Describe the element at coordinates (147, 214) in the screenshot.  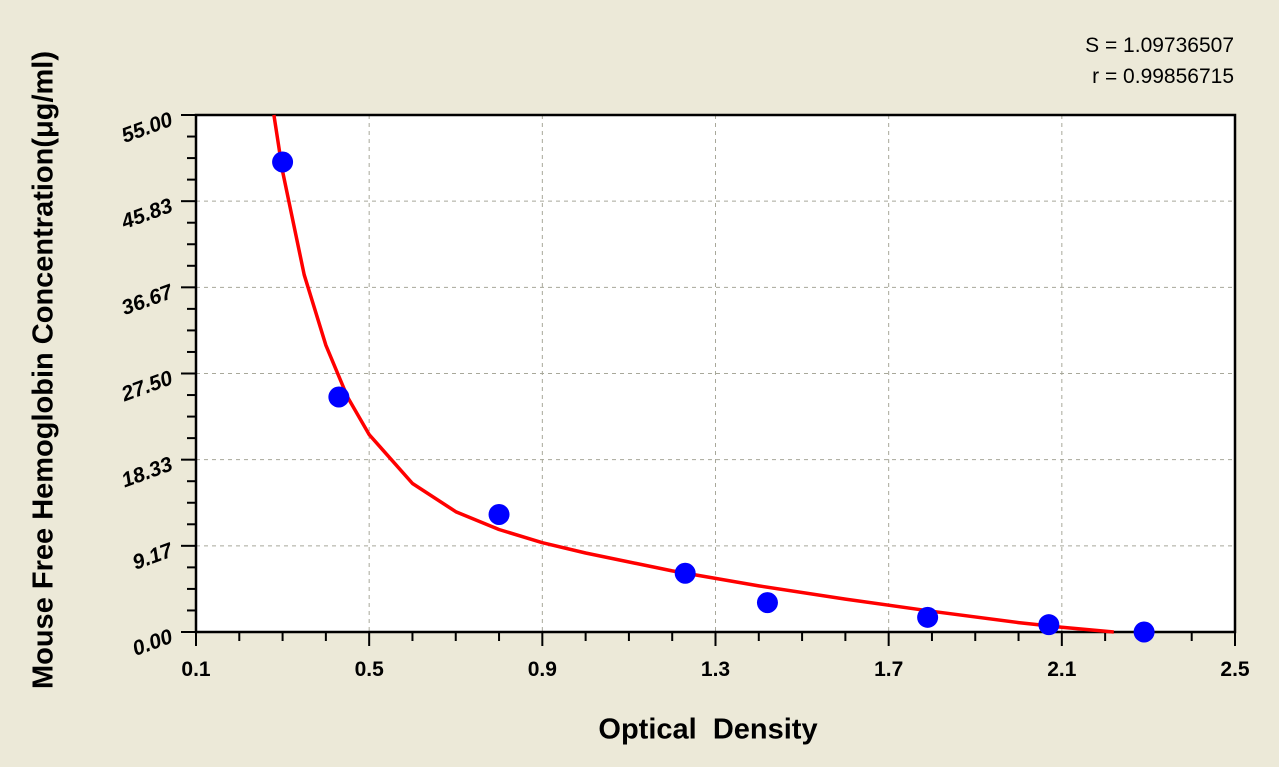
I see `y-tick-label: 45.83` at that location.